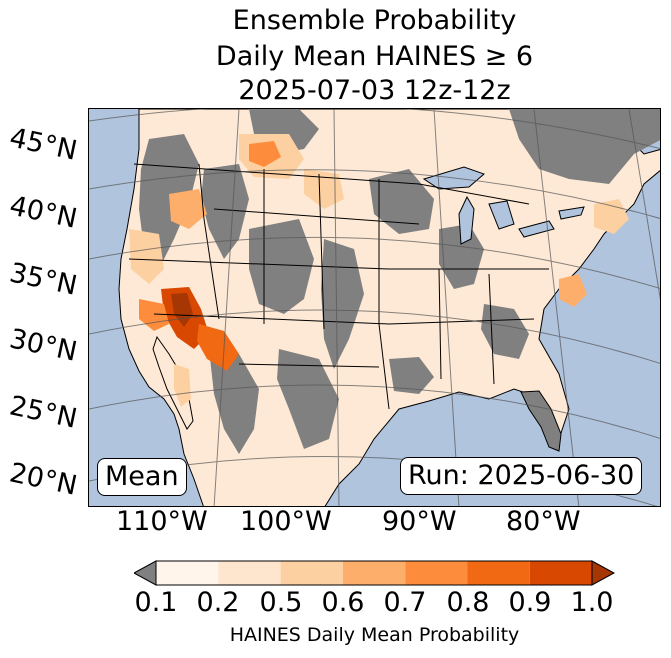 The height and width of the screenshot is (658, 671). Describe the element at coordinates (218, 602) in the screenshot. I see `colorbar-tick-1: 0.2` at that location.